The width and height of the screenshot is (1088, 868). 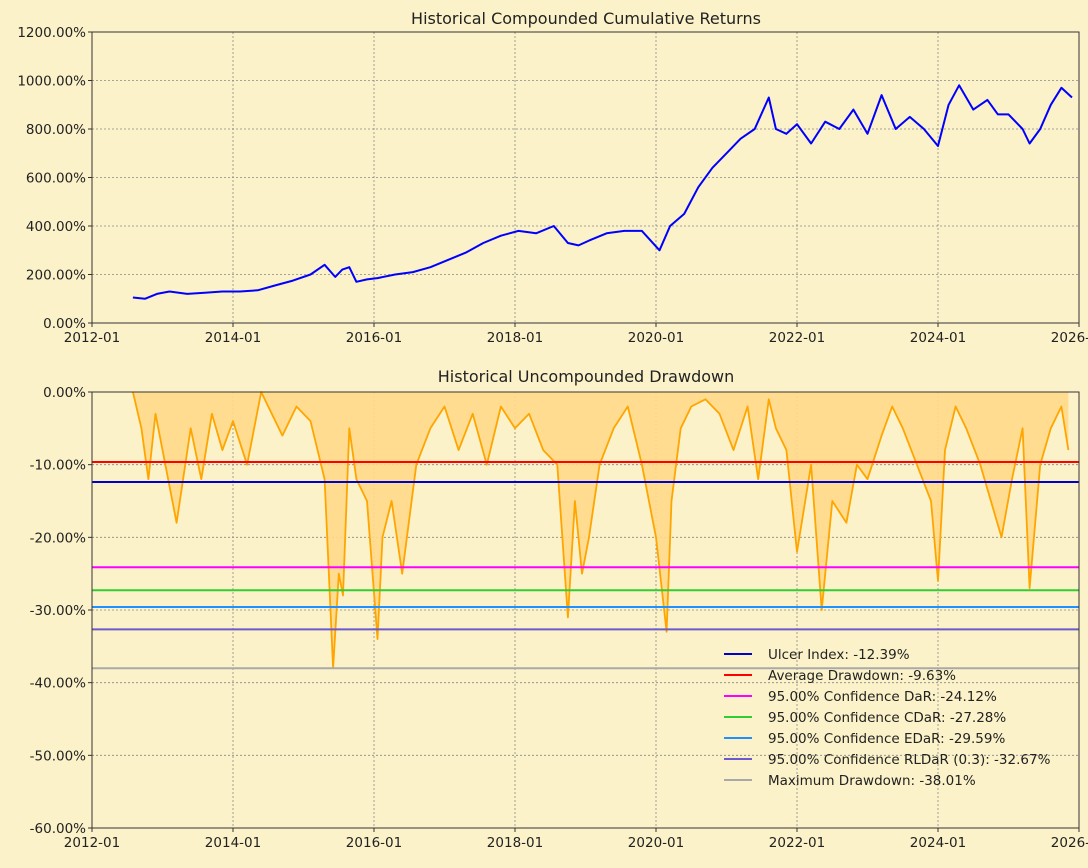 What do you see at coordinates (56, 227) in the screenshot?
I see `y-tick-label: 400.00%` at bounding box center [56, 227].